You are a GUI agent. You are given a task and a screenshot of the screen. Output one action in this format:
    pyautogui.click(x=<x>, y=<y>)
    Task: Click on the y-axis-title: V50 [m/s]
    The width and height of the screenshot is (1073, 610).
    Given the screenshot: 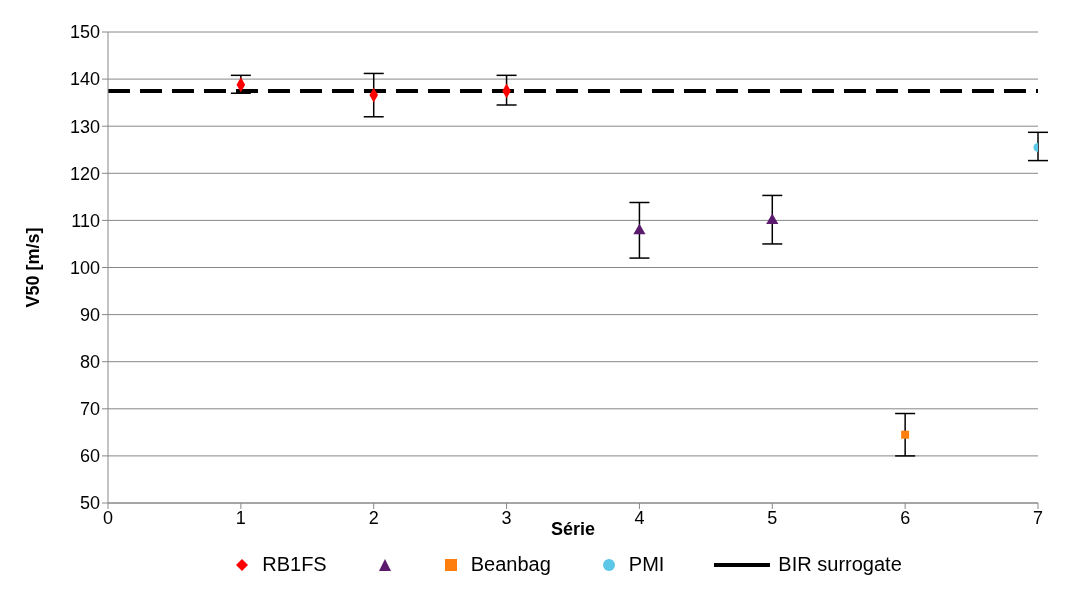 What is the action you would take?
    pyautogui.click(x=33, y=267)
    